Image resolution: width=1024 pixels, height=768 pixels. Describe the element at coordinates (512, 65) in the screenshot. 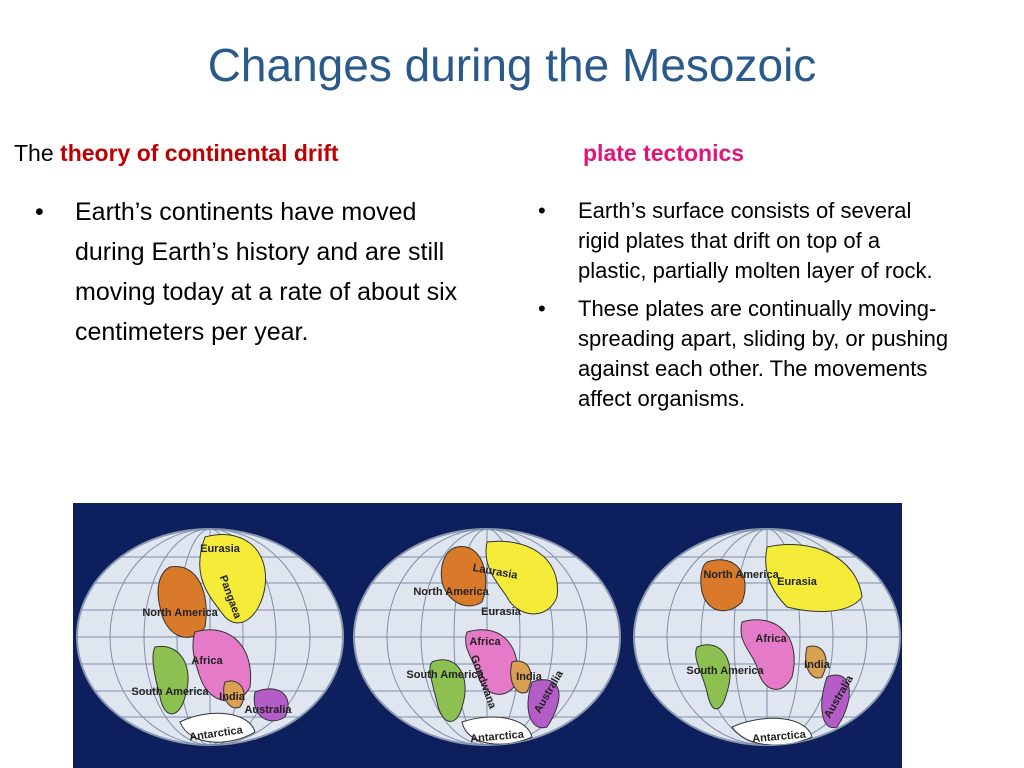

I see `slide-title: Changes during the Mesozoic` at that location.